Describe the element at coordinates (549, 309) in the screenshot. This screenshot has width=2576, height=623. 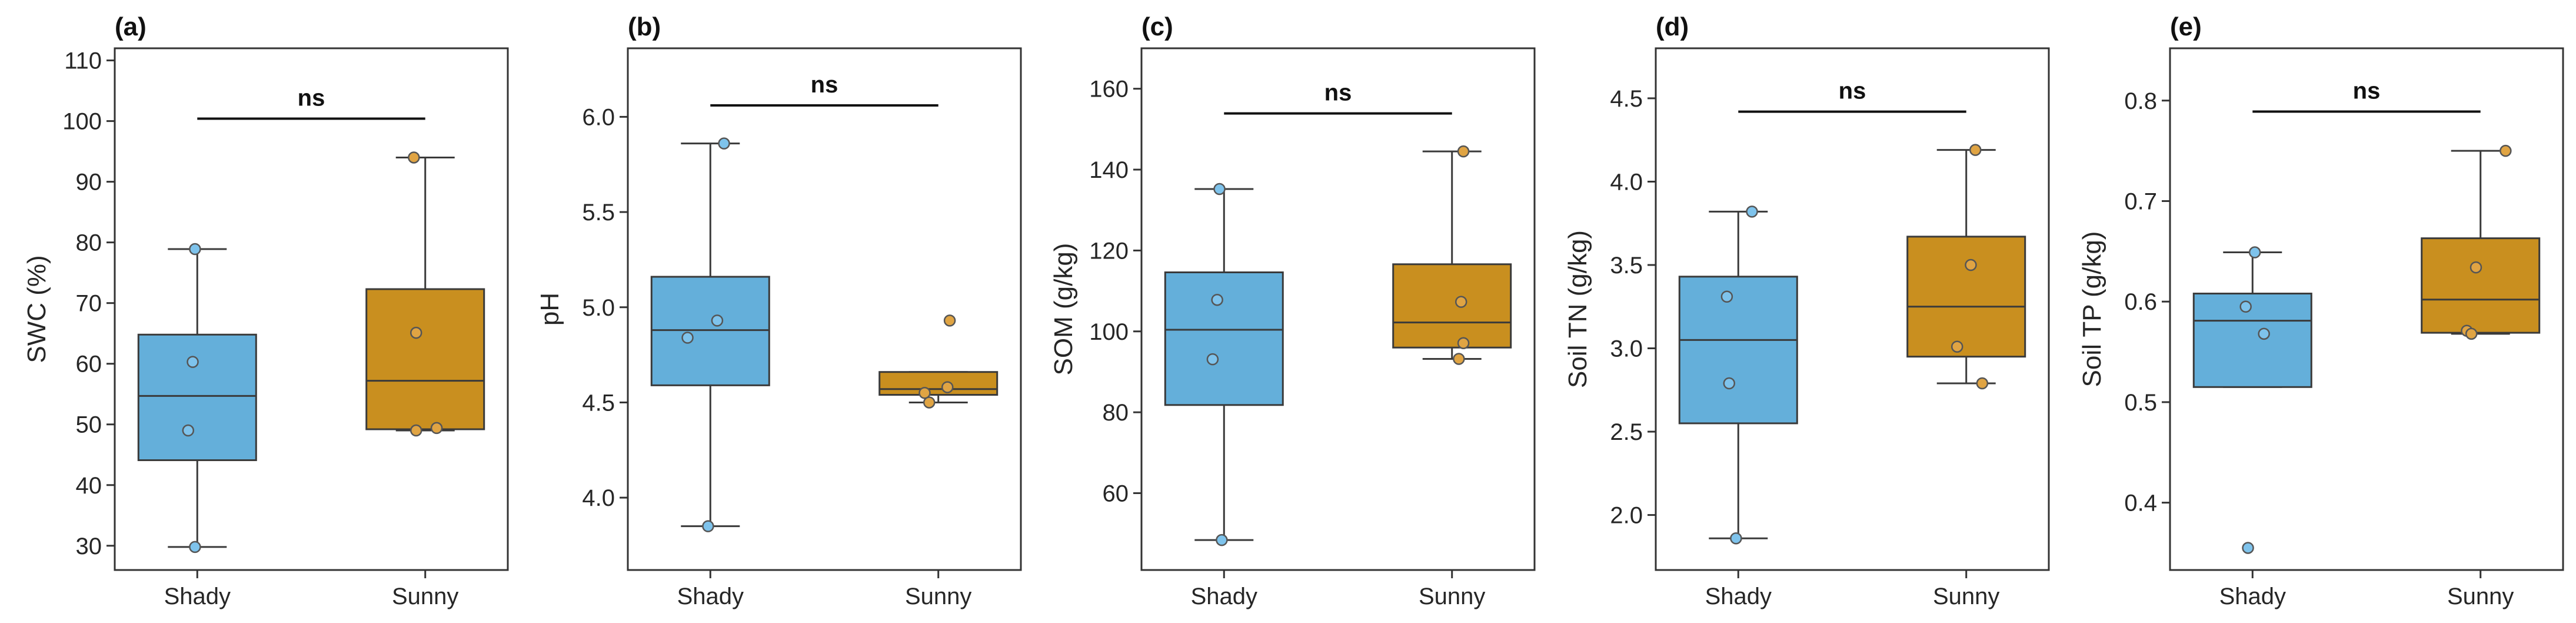
I see `y-axis-label: pH` at that location.